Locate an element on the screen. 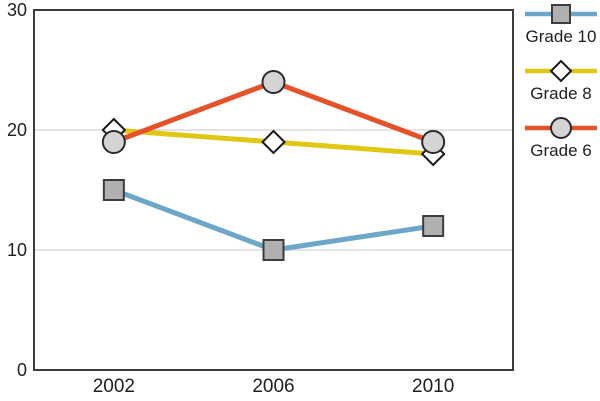  legend: Grade 10 Grade 8 Grade 6 is located at coordinates (561, 87).